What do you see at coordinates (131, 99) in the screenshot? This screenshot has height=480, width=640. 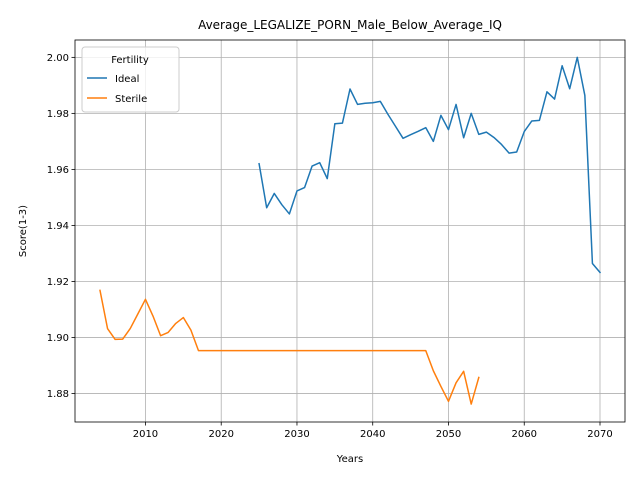 I see `legend-label-sterile: Sterile` at bounding box center [131, 99].